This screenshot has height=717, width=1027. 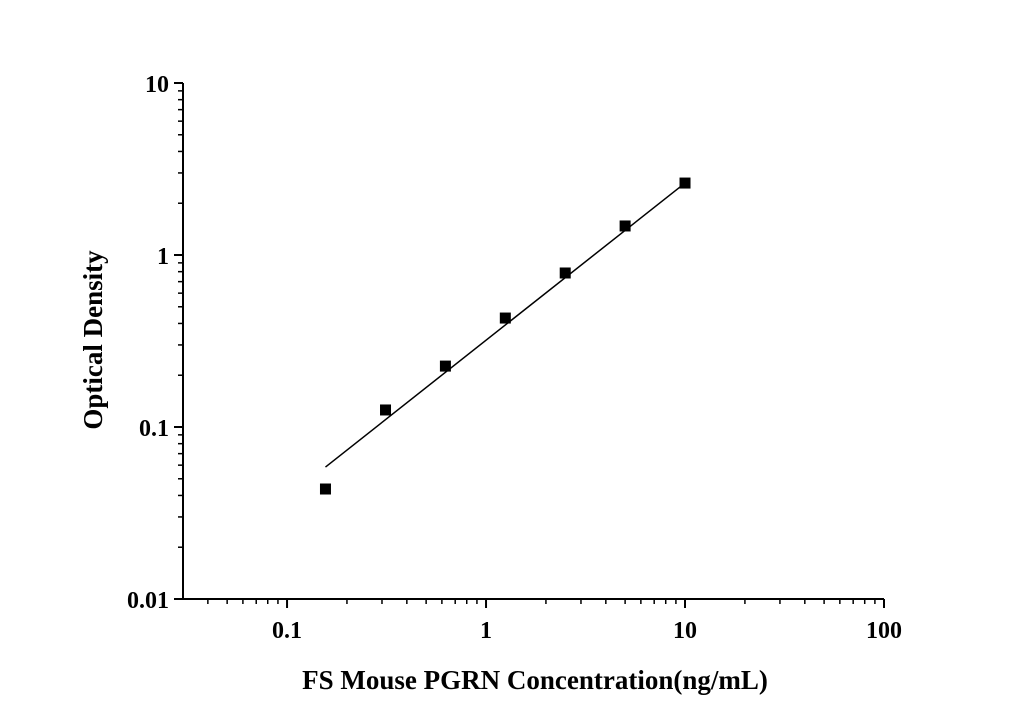 What do you see at coordinates (157, 85) in the screenshot?
I see `y-tick-label: 10` at bounding box center [157, 85].